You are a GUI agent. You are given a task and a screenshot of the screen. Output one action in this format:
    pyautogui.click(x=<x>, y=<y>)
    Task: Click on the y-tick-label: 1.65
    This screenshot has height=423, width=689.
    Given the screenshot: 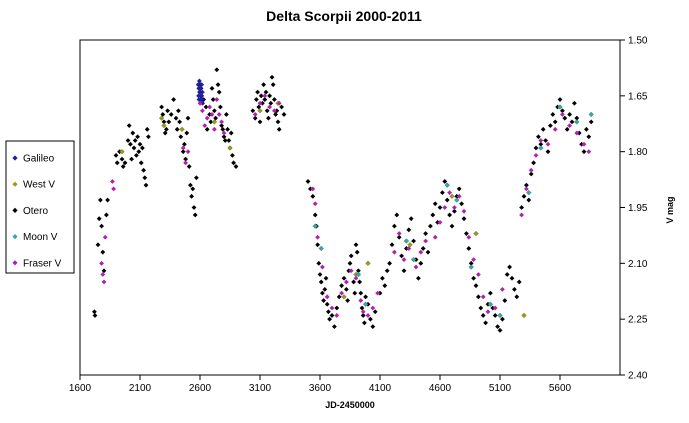 What is the action you would take?
    pyautogui.click(x=638, y=96)
    